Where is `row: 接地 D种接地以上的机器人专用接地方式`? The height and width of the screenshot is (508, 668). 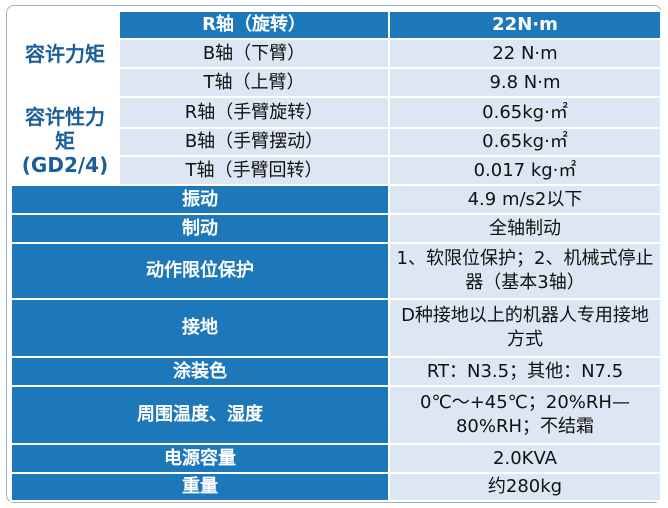
row: 接地 D种接地以上的机器人专用接地方式 is located at coordinates (336, 328).